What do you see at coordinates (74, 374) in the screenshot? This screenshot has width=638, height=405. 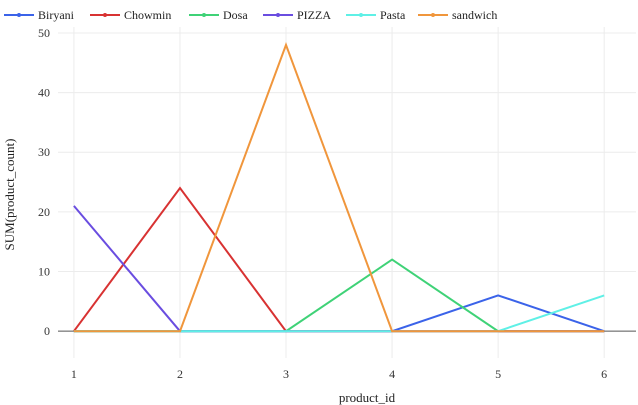 I see `x-tick-label: 1` at bounding box center [74, 374].